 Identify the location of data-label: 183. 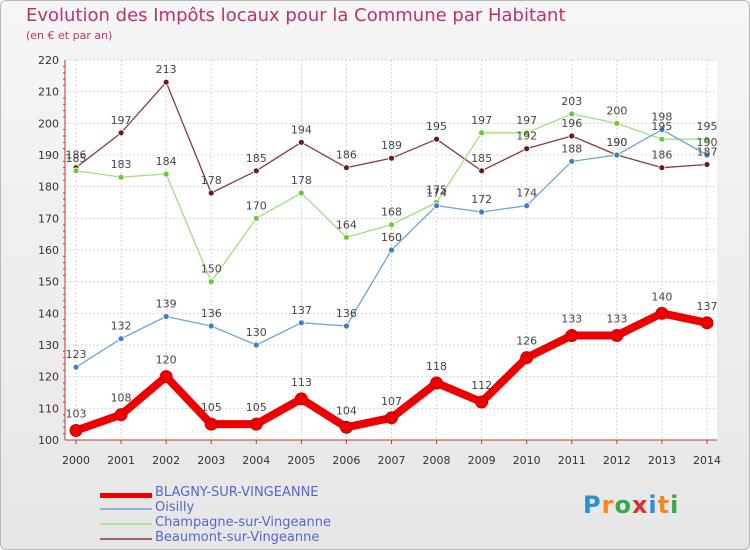
(121, 164).